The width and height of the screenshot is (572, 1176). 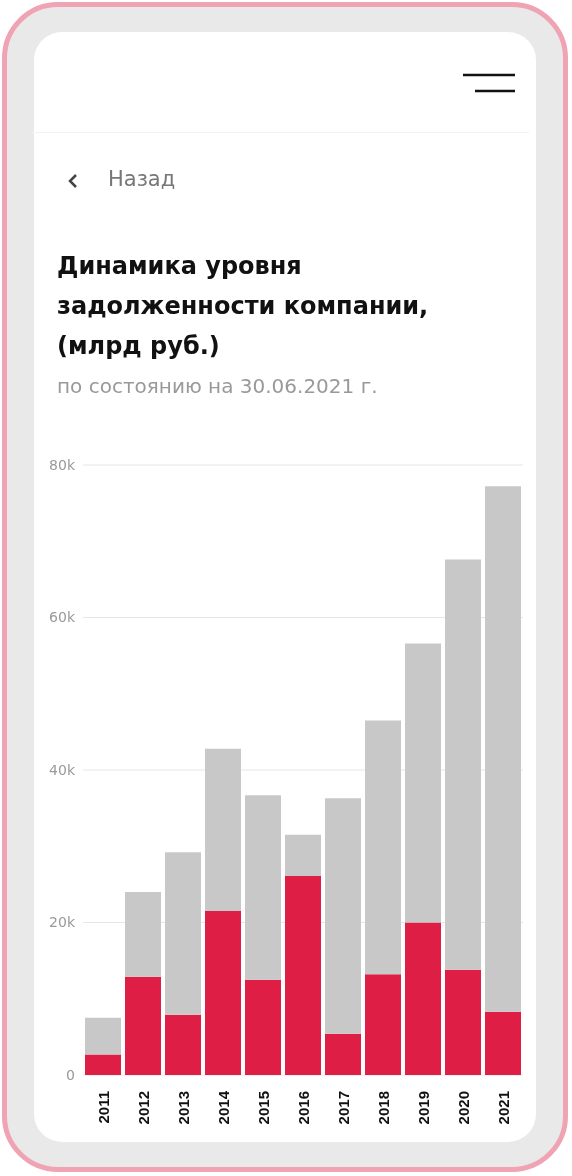 What do you see at coordinates (503, 1108) in the screenshot?
I see `x-tick-label: 2021` at bounding box center [503, 1108].